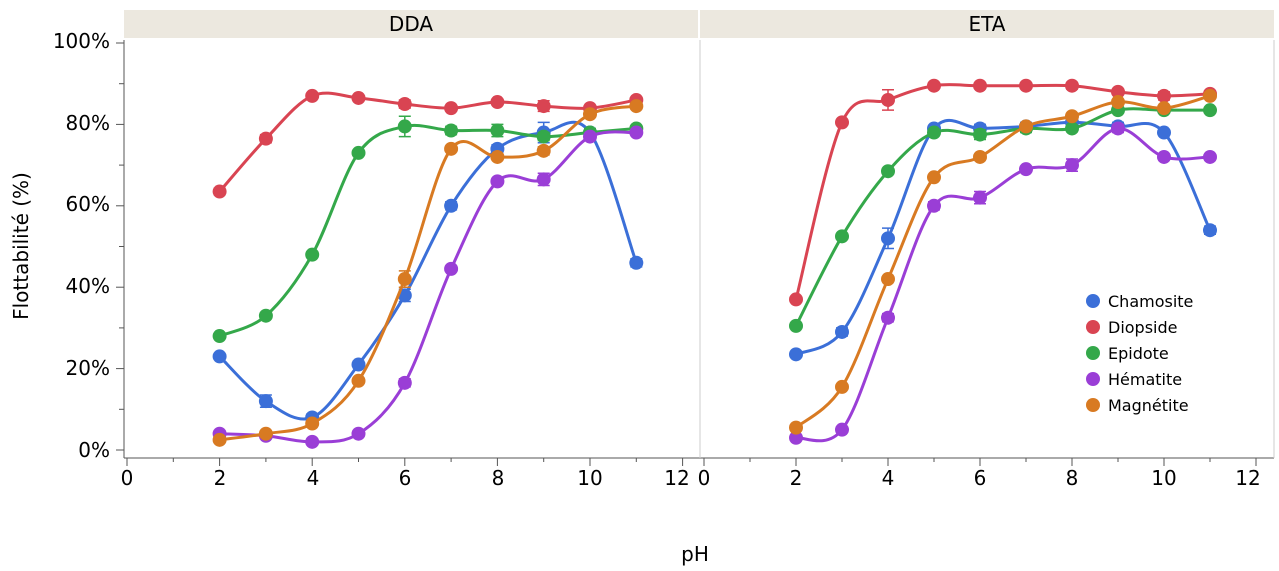 The image size is (1279, 571). Describe the element at coordinates (81, 41) in the screenshot. I see `y-tick-label: 100%` at that location.